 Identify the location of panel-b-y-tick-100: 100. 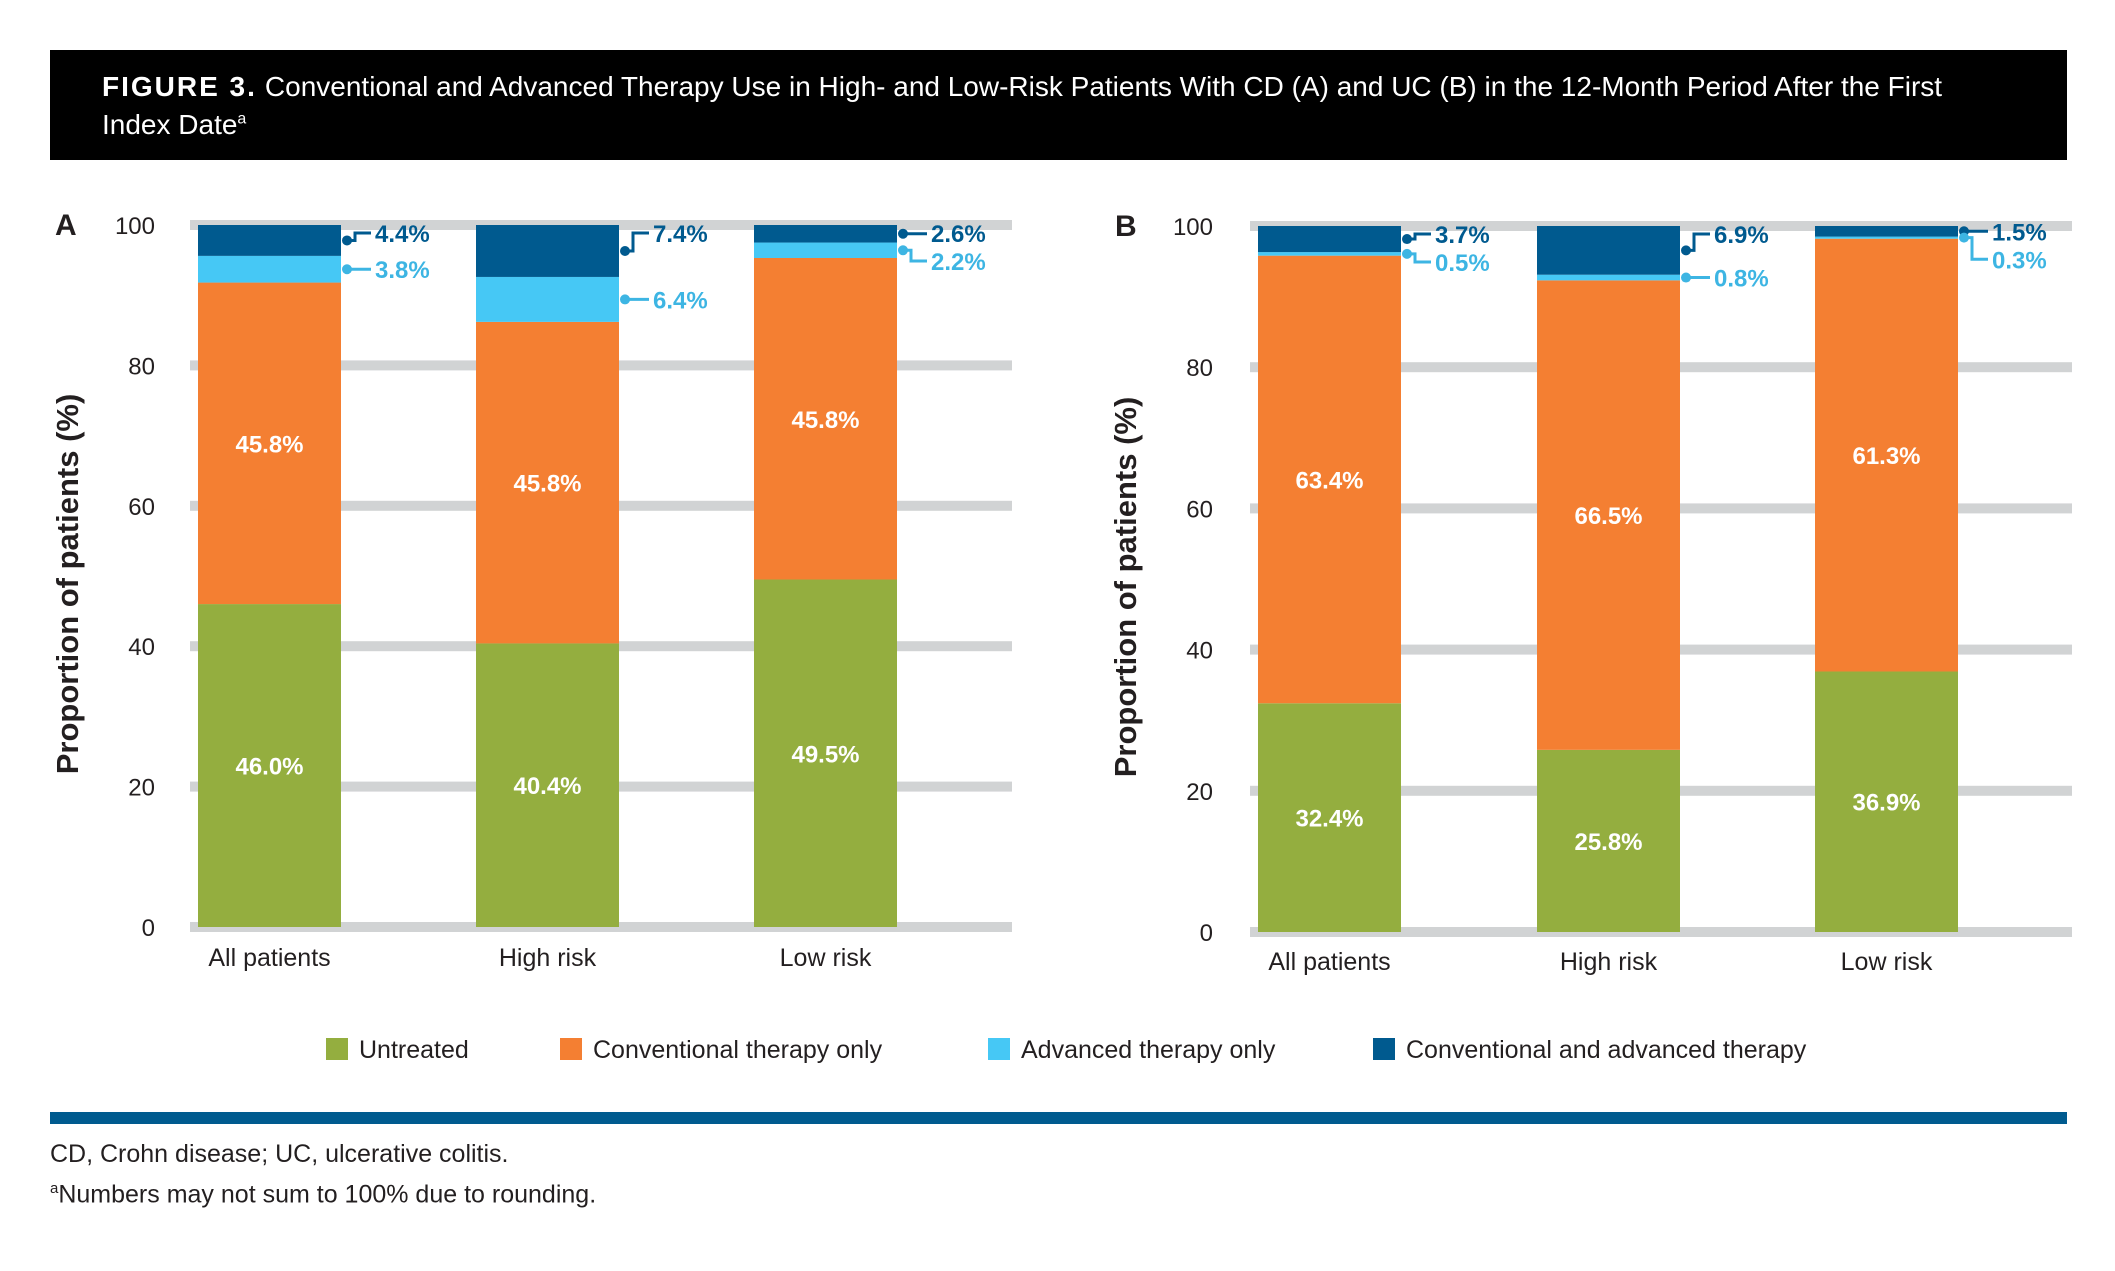
(1193, 227).